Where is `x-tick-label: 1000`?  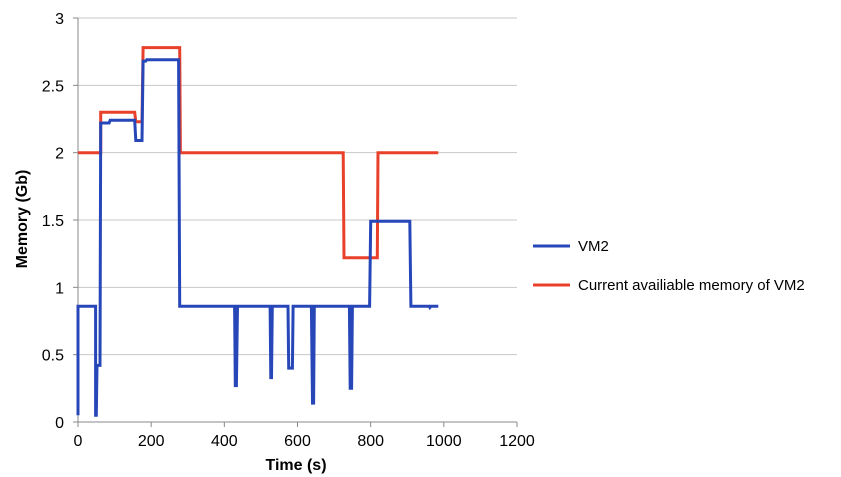 x-tick-label: 1000 is located at coordinates (444, 441).